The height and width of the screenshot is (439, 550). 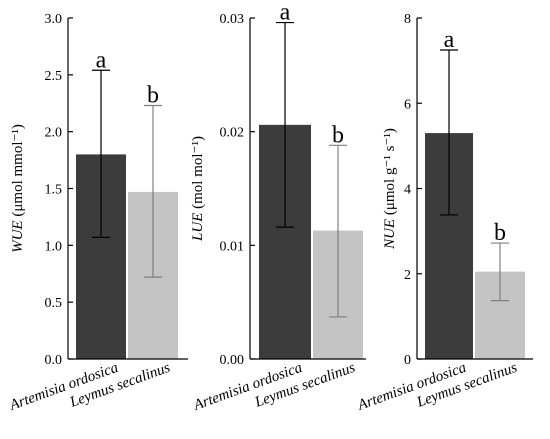 What do you see at coordinates (232, 133) in the screenshot?
I see `y-tick-label: 0.02` at bounding box center [232, 133].